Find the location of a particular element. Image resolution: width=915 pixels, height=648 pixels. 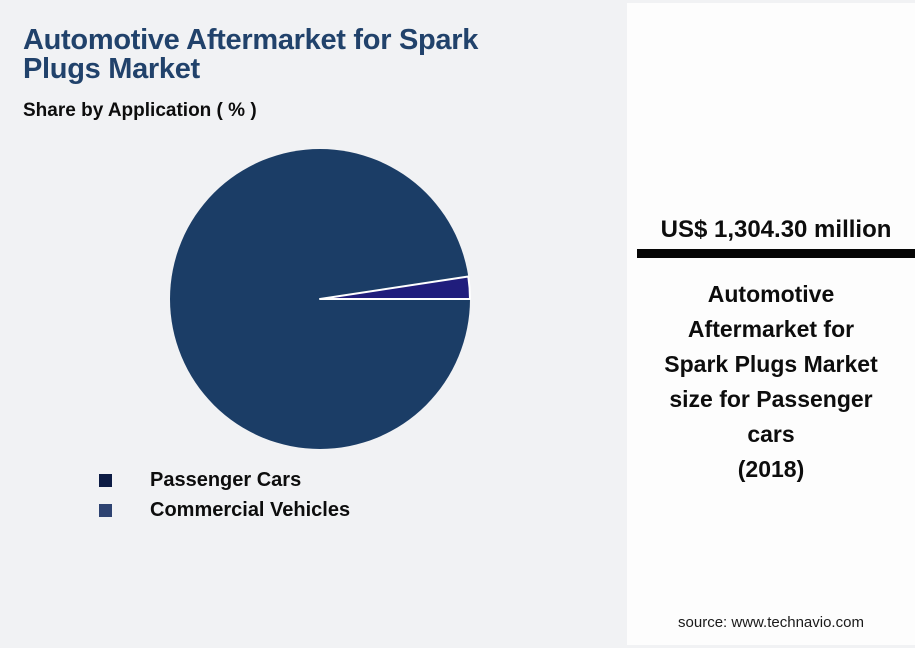

legend-item-passenger-cars: Passenger Cars is located at coordinates (224, 480).